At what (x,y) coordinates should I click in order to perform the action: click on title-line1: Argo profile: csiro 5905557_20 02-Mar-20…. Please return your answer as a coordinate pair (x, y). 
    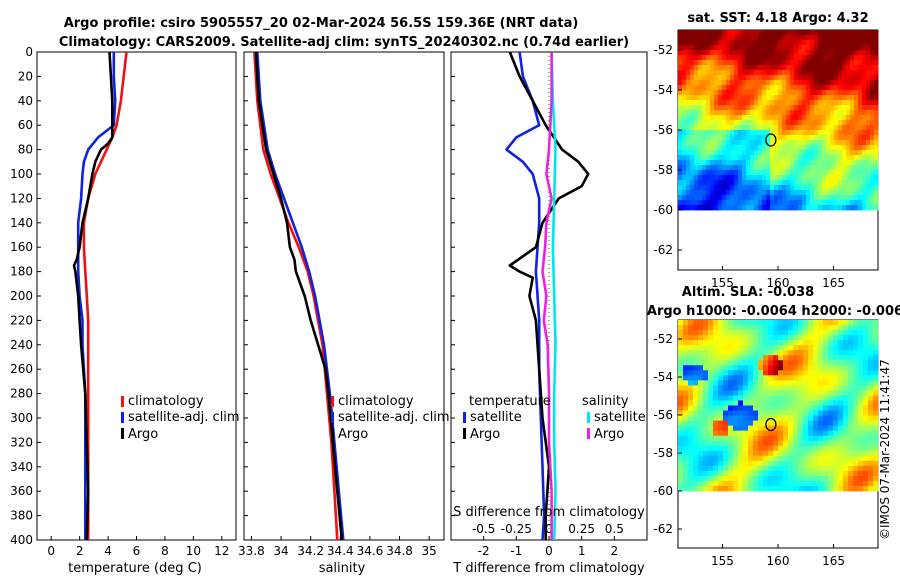
    Looking at the image, I should click on (321, 23).